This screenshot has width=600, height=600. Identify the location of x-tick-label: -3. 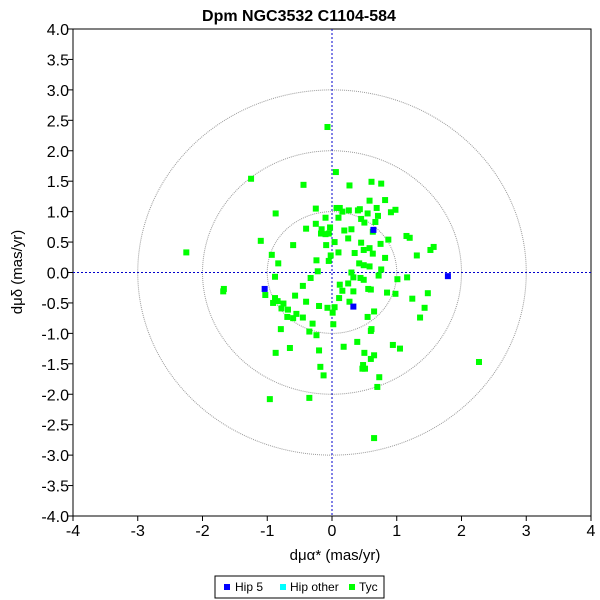
(138, 531).